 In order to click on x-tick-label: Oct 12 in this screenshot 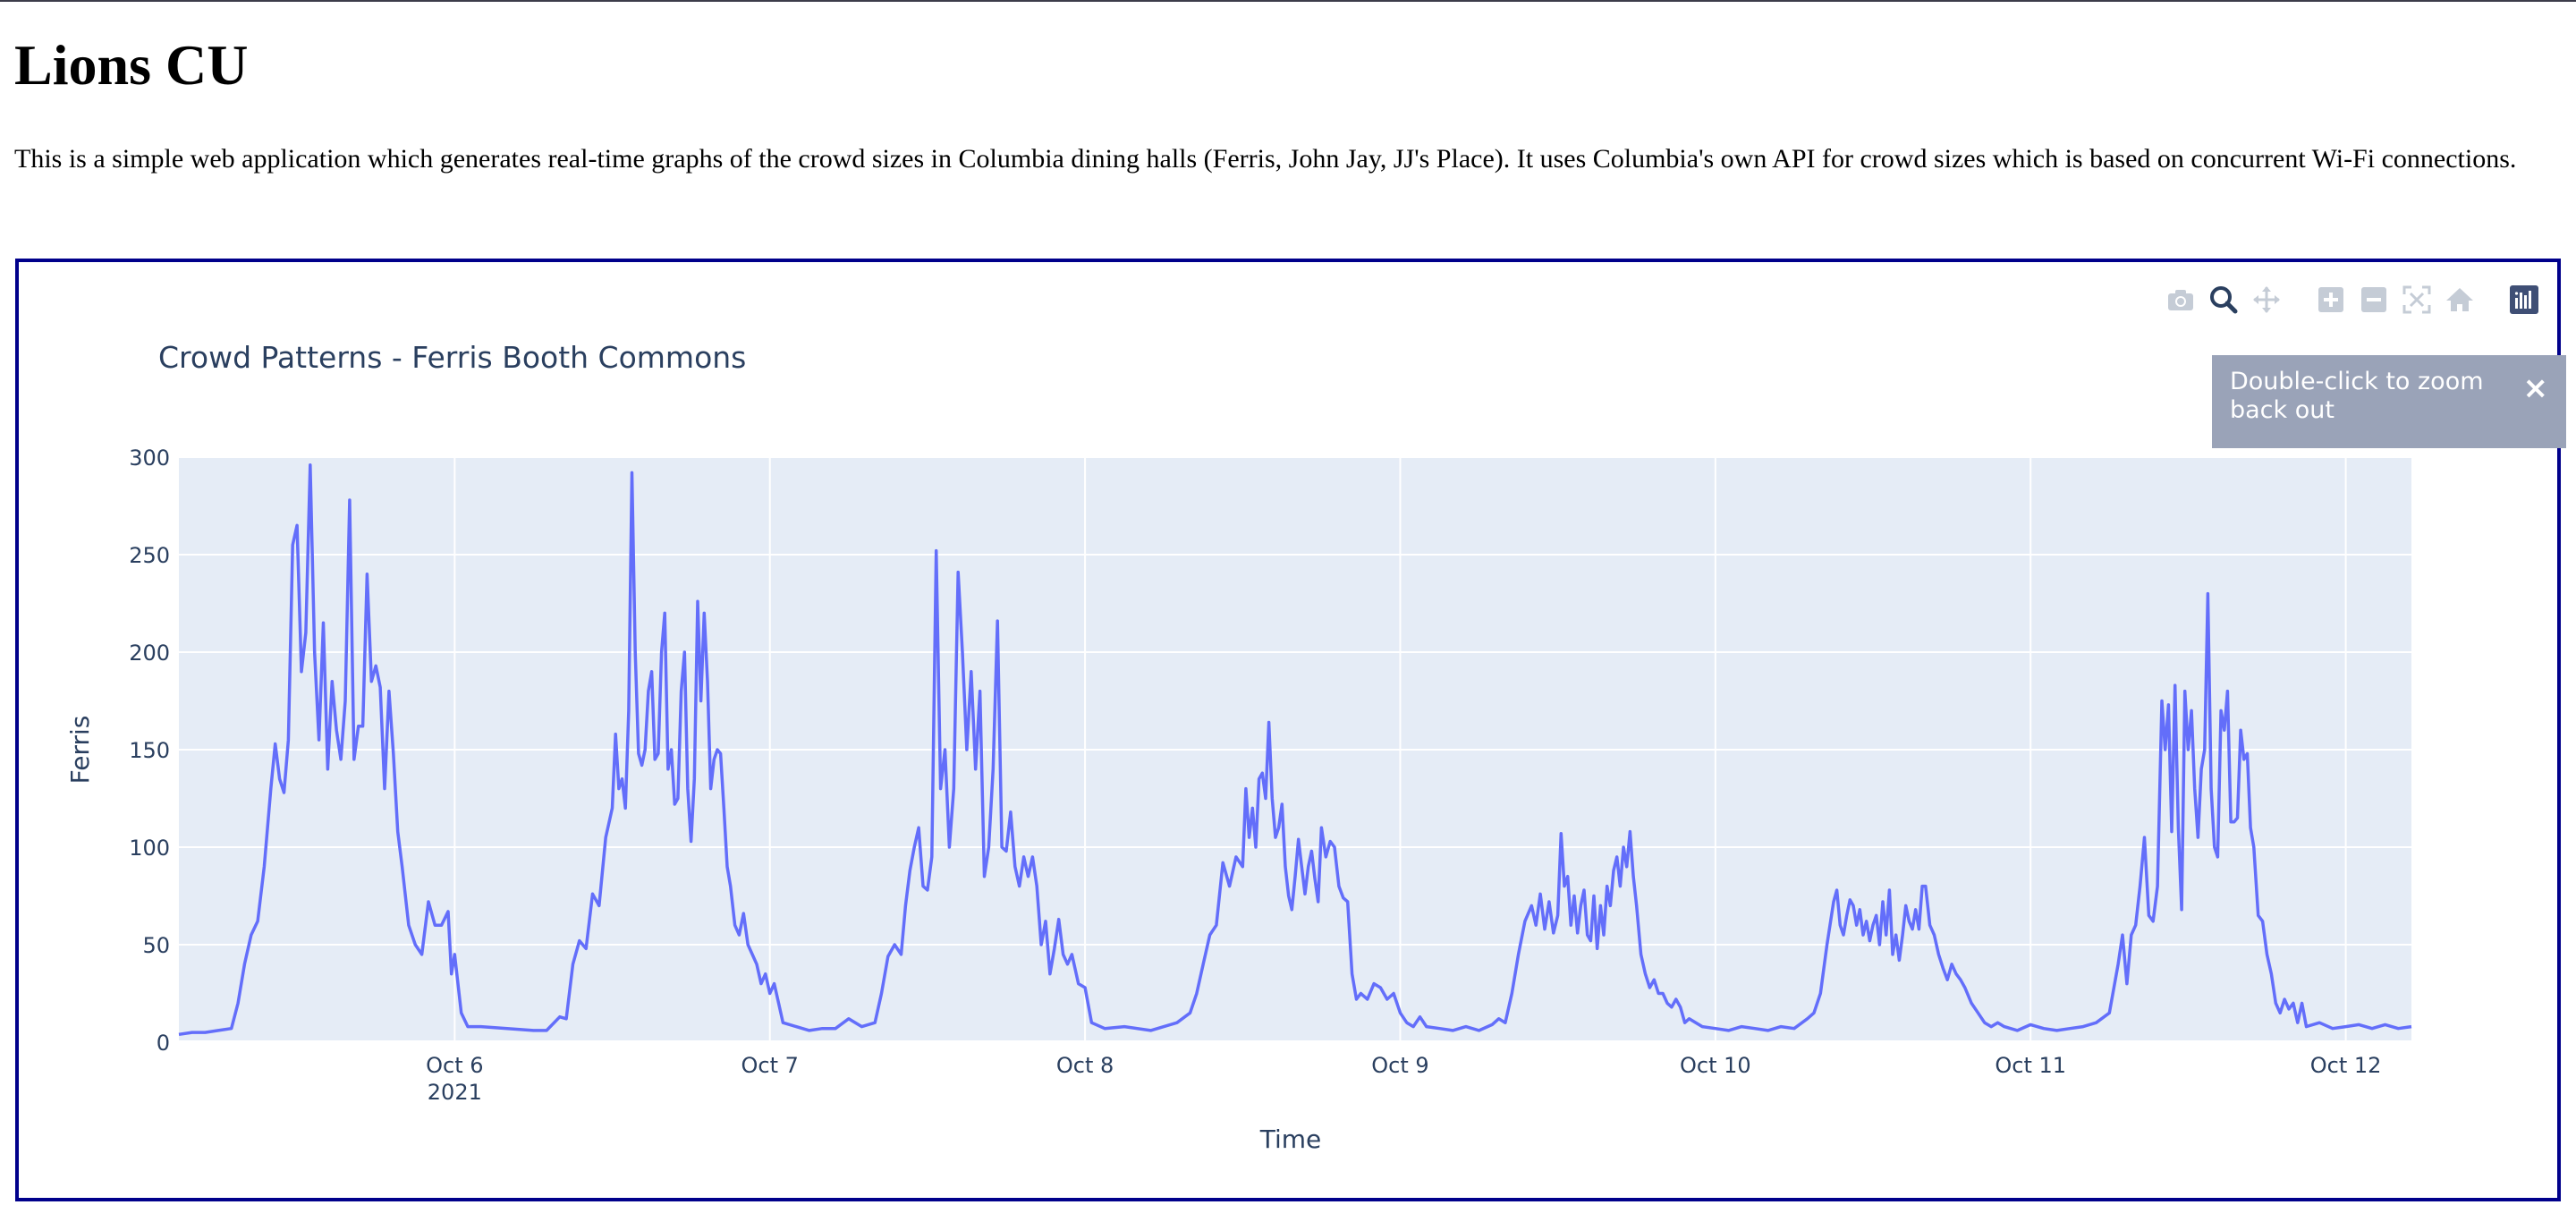, I will do `click(2346, 1065)`.